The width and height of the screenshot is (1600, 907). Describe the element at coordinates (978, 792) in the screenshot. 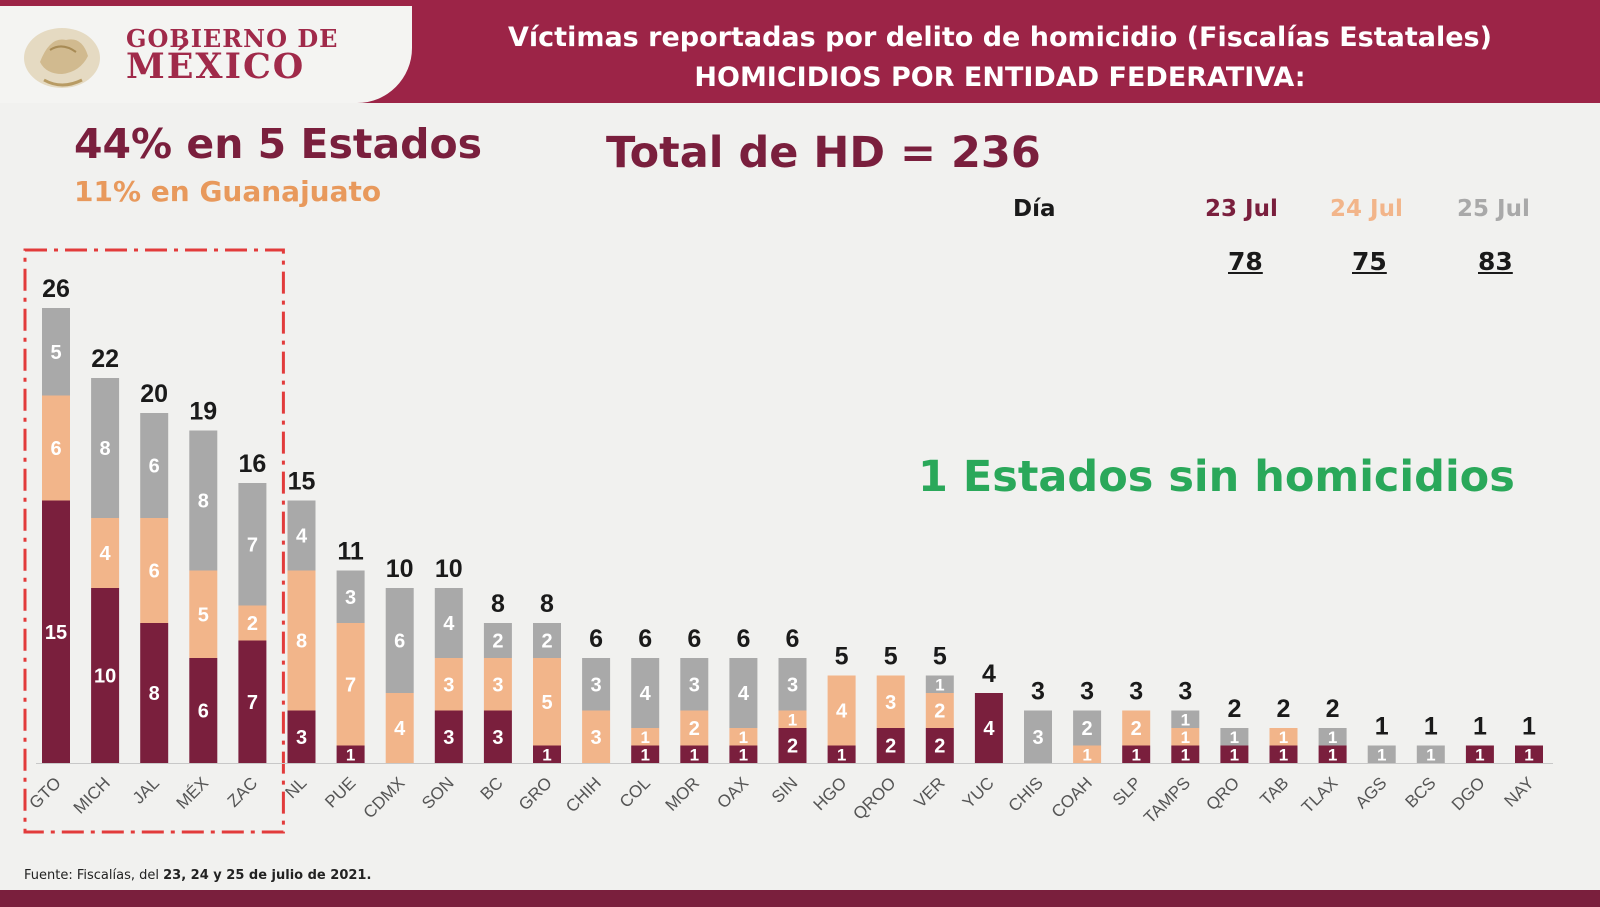

I see `category-label: YUC` at that location.